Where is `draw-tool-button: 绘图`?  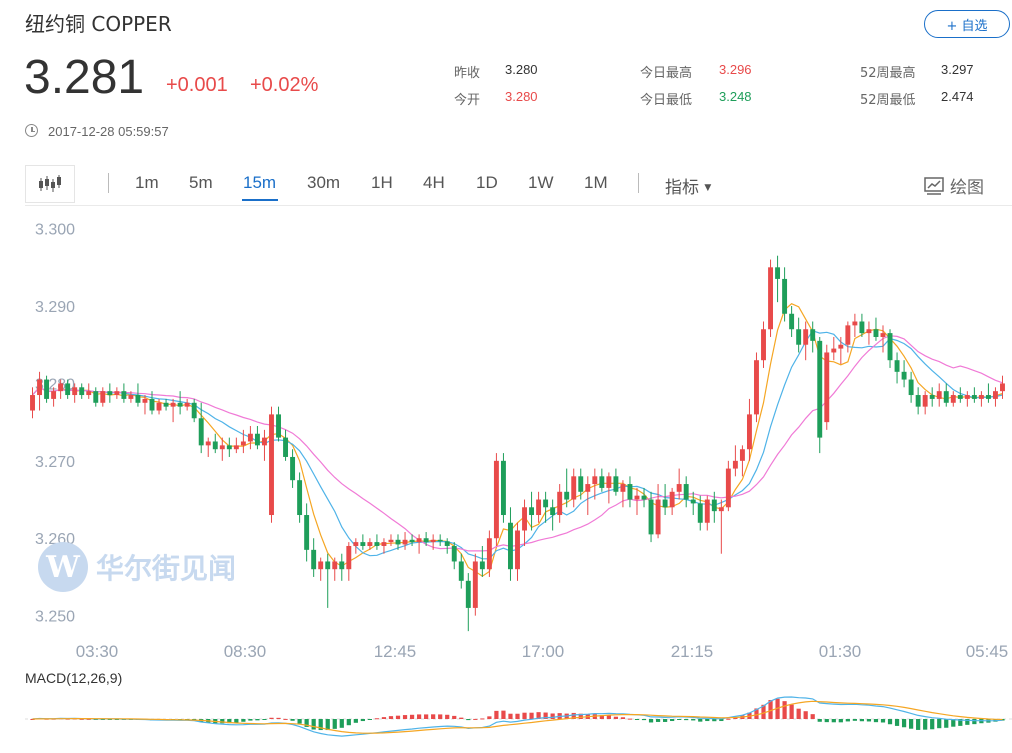 draw-tool-button: 绘图 is located at coordinates (954, 185).